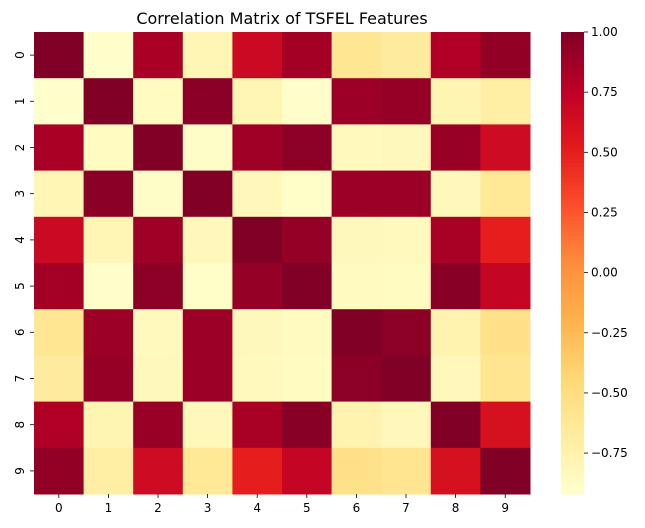  What do you see at coordinates (282, 504) in the screenshot?
I see `x-axis: 0 1 2 3 4 5 6 7 8 9` at bounding box center [282, 504].